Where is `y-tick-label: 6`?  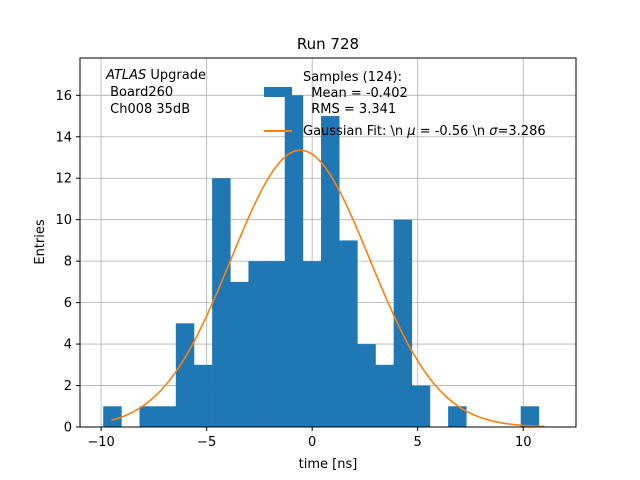 y-tick-label: 6 is located at coordinates (68, 303).